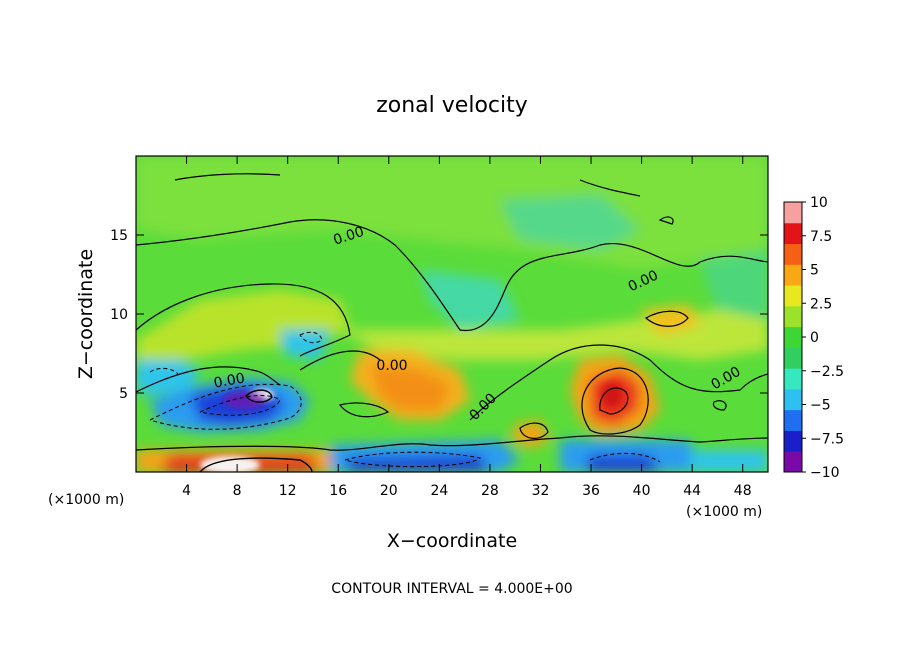  What do you see at coordinates (820, 406) in the screenshot?
I see `colorbar-label: −5` at bounding box center [820, 406].